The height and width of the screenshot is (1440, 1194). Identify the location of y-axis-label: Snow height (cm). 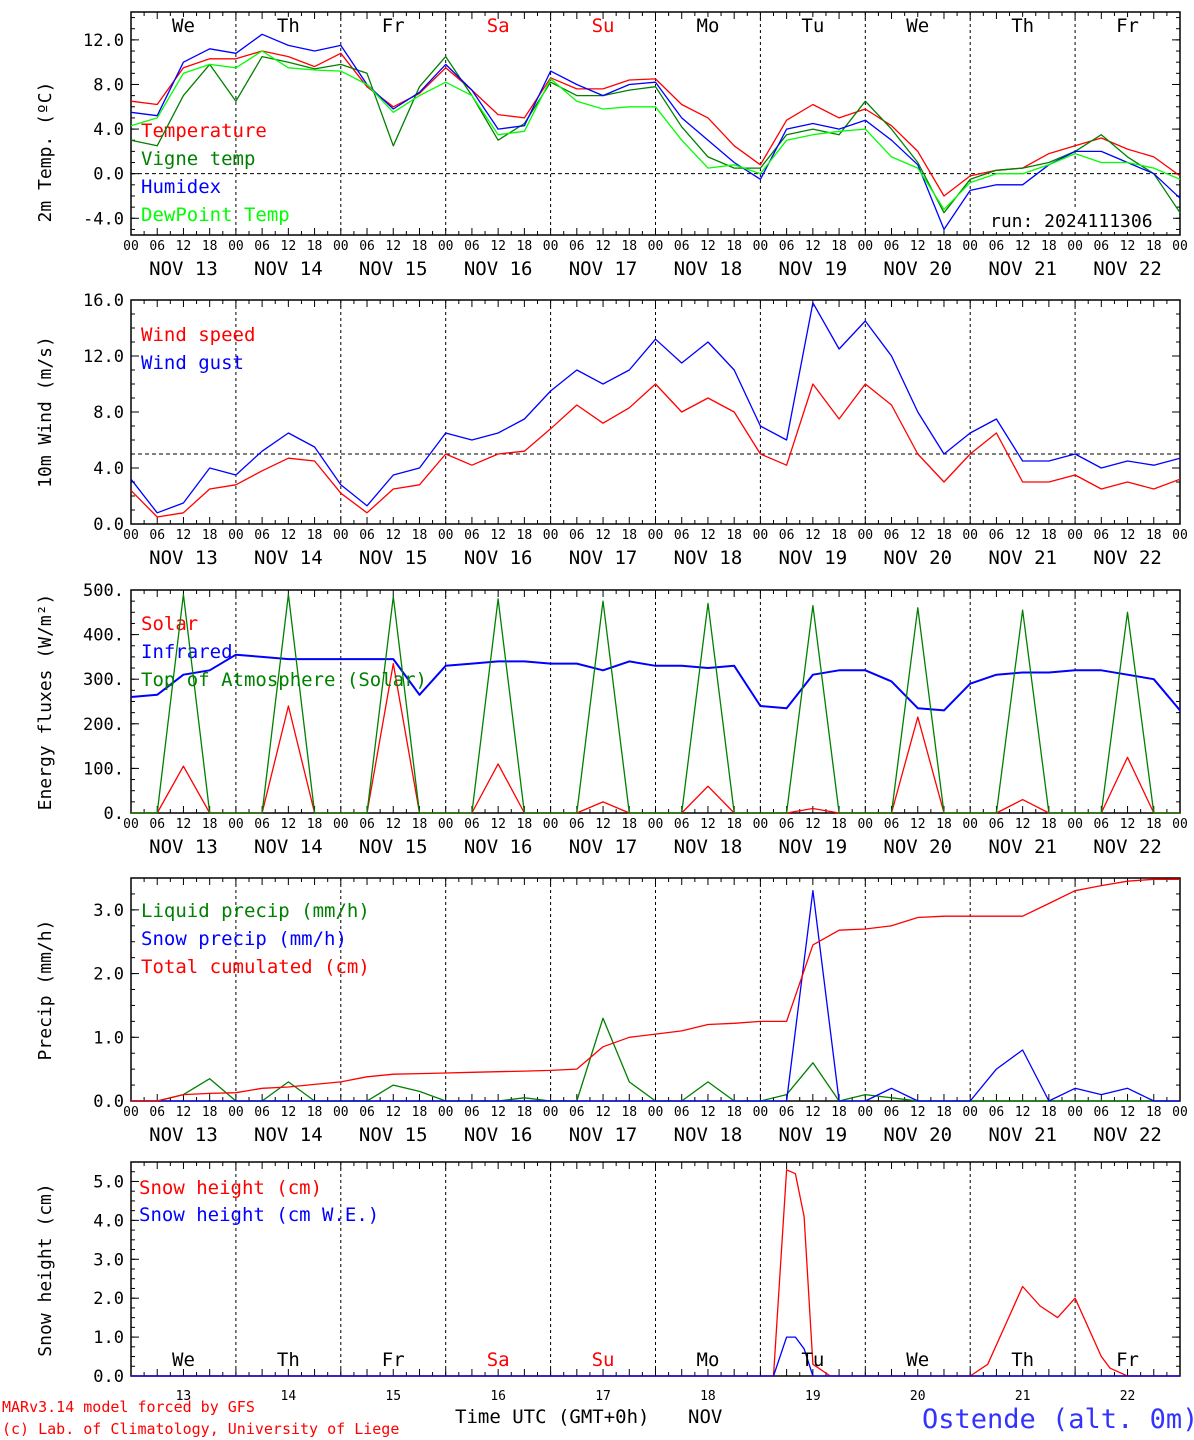
(45, 1269).